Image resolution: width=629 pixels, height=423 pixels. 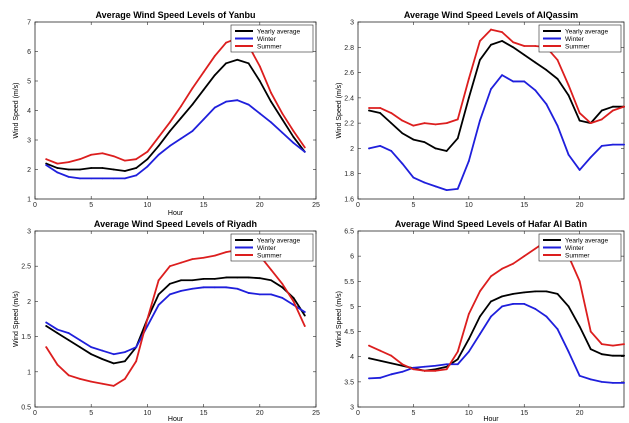 I want to click on series-line-summer, so click(x=496, y=304).